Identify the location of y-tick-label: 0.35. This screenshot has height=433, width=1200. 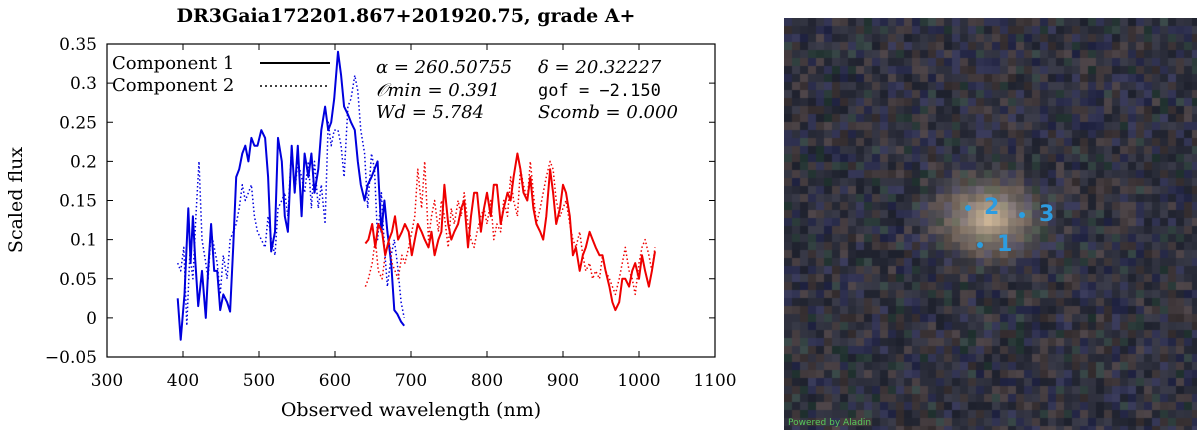
(78, 45).